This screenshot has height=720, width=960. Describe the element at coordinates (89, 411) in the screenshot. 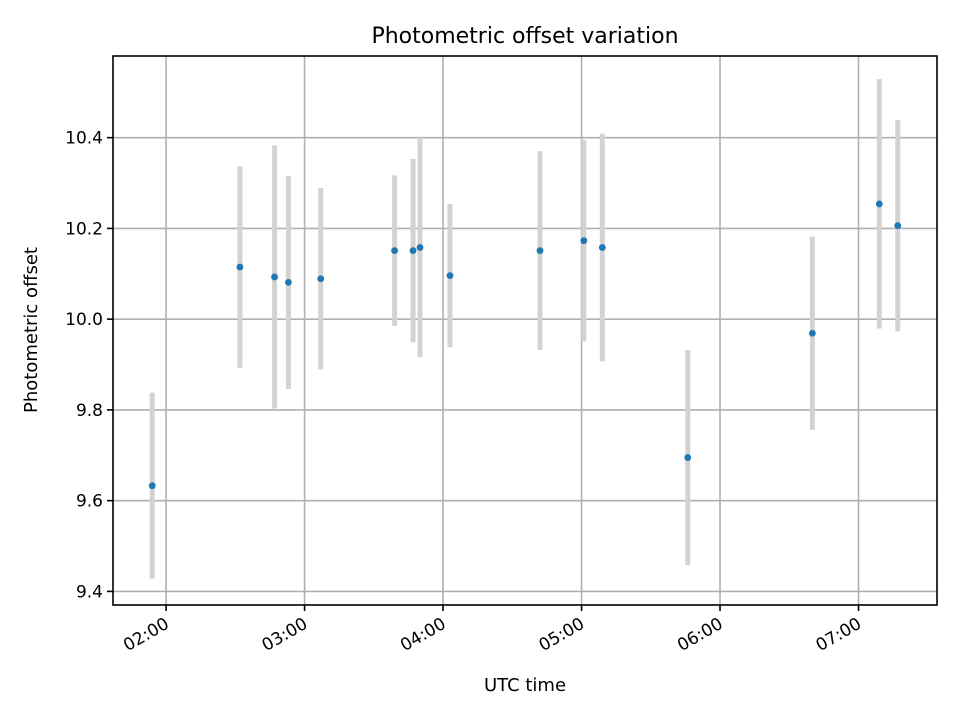

I see `y-tick-label: 9.8` at that location.